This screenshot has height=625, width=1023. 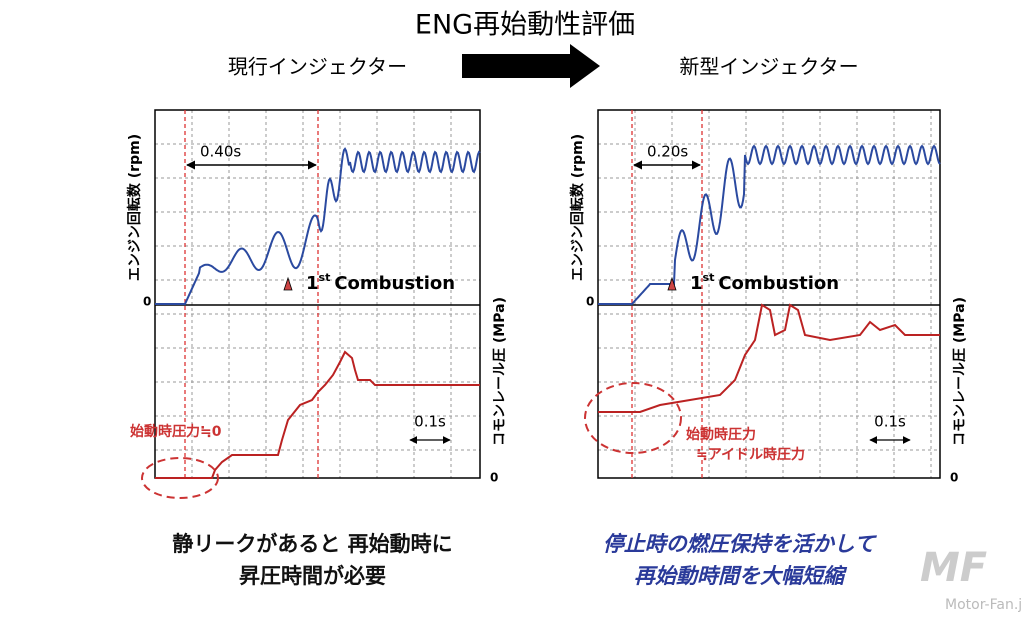 I want to click on title: ENG再始動性評価, so click(x=525, y=25).